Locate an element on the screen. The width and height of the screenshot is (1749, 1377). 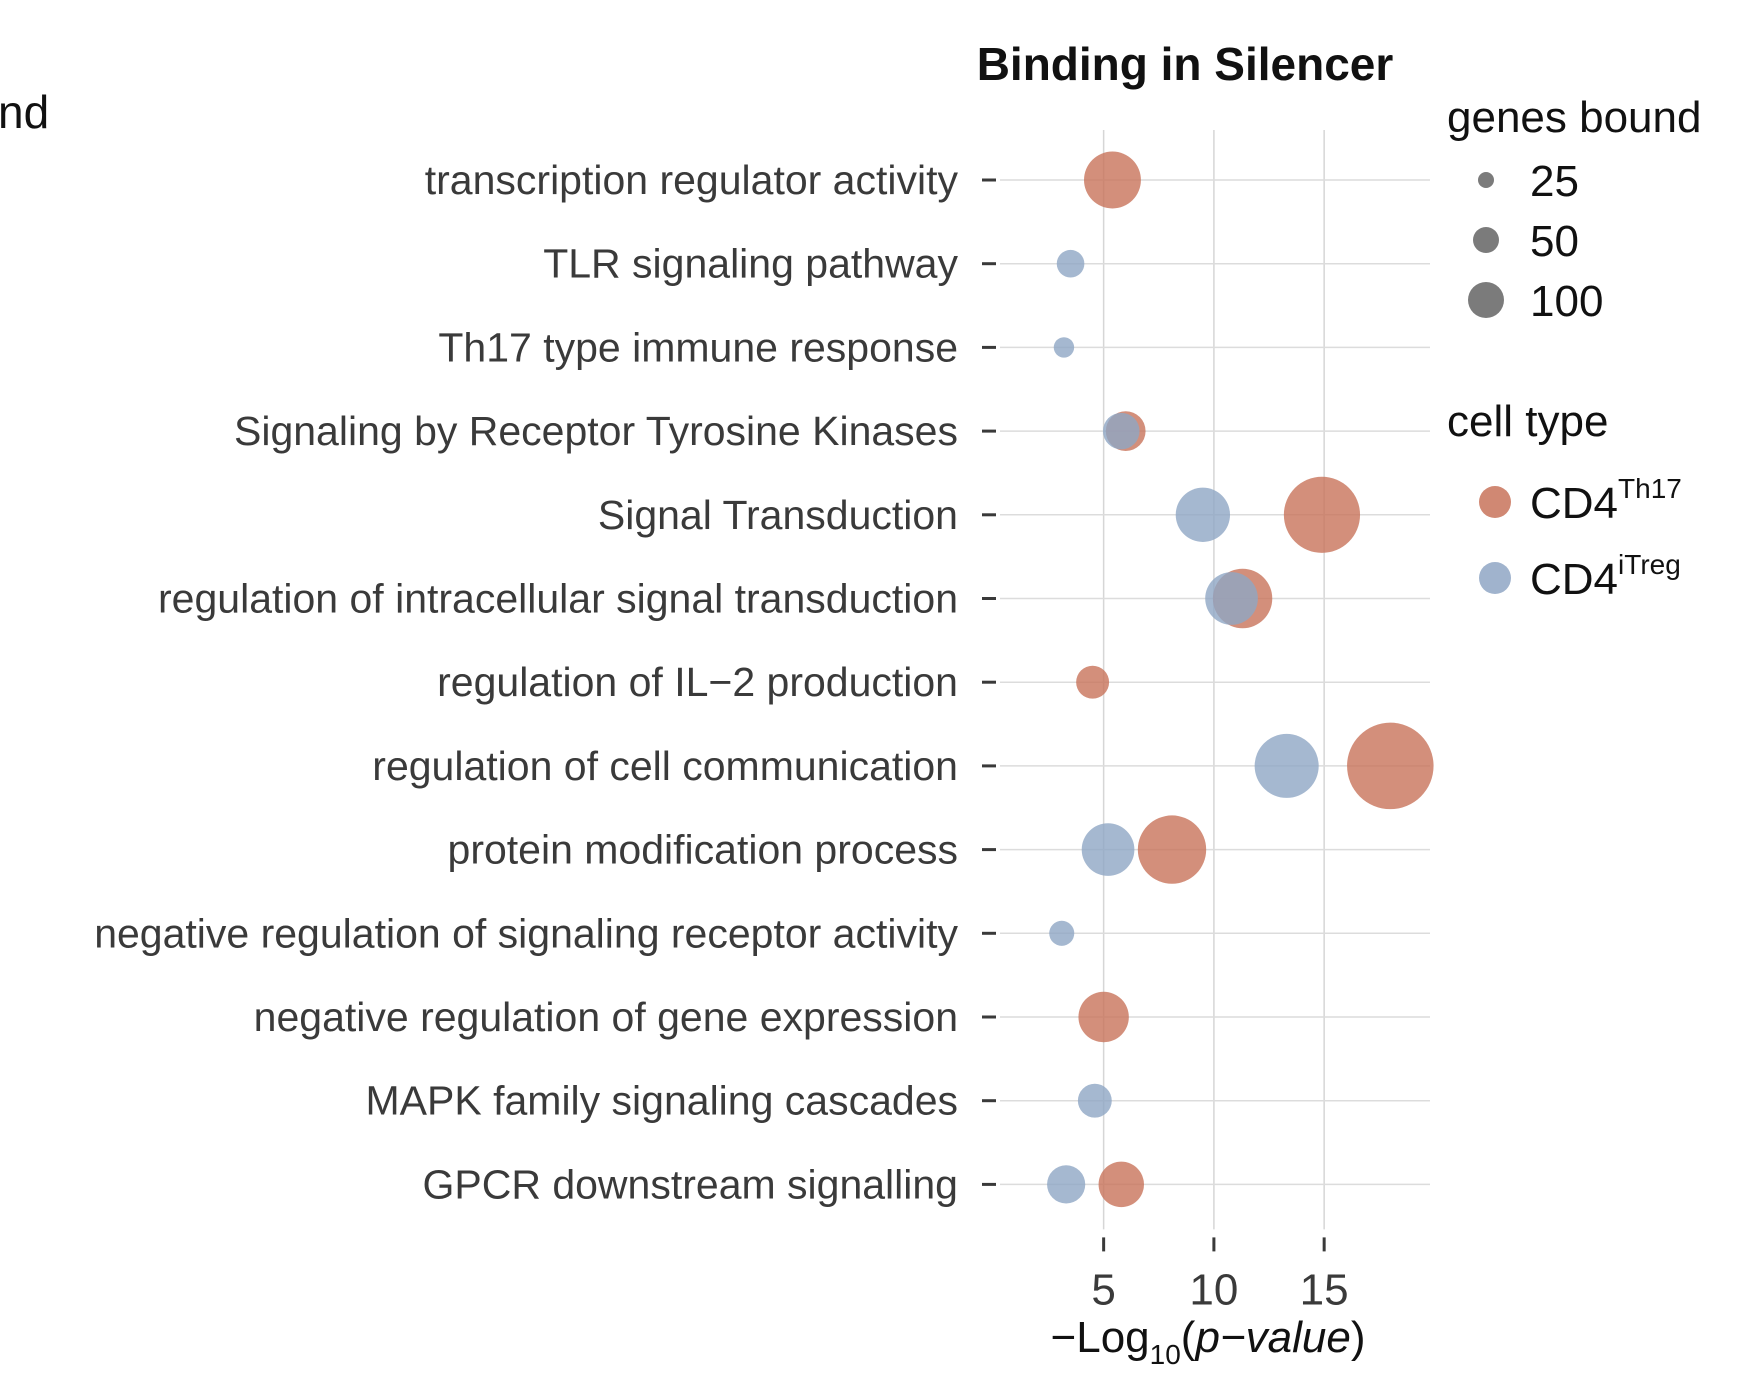
legend-color-superscript: Th17 is located at coordinates (1650, 488).